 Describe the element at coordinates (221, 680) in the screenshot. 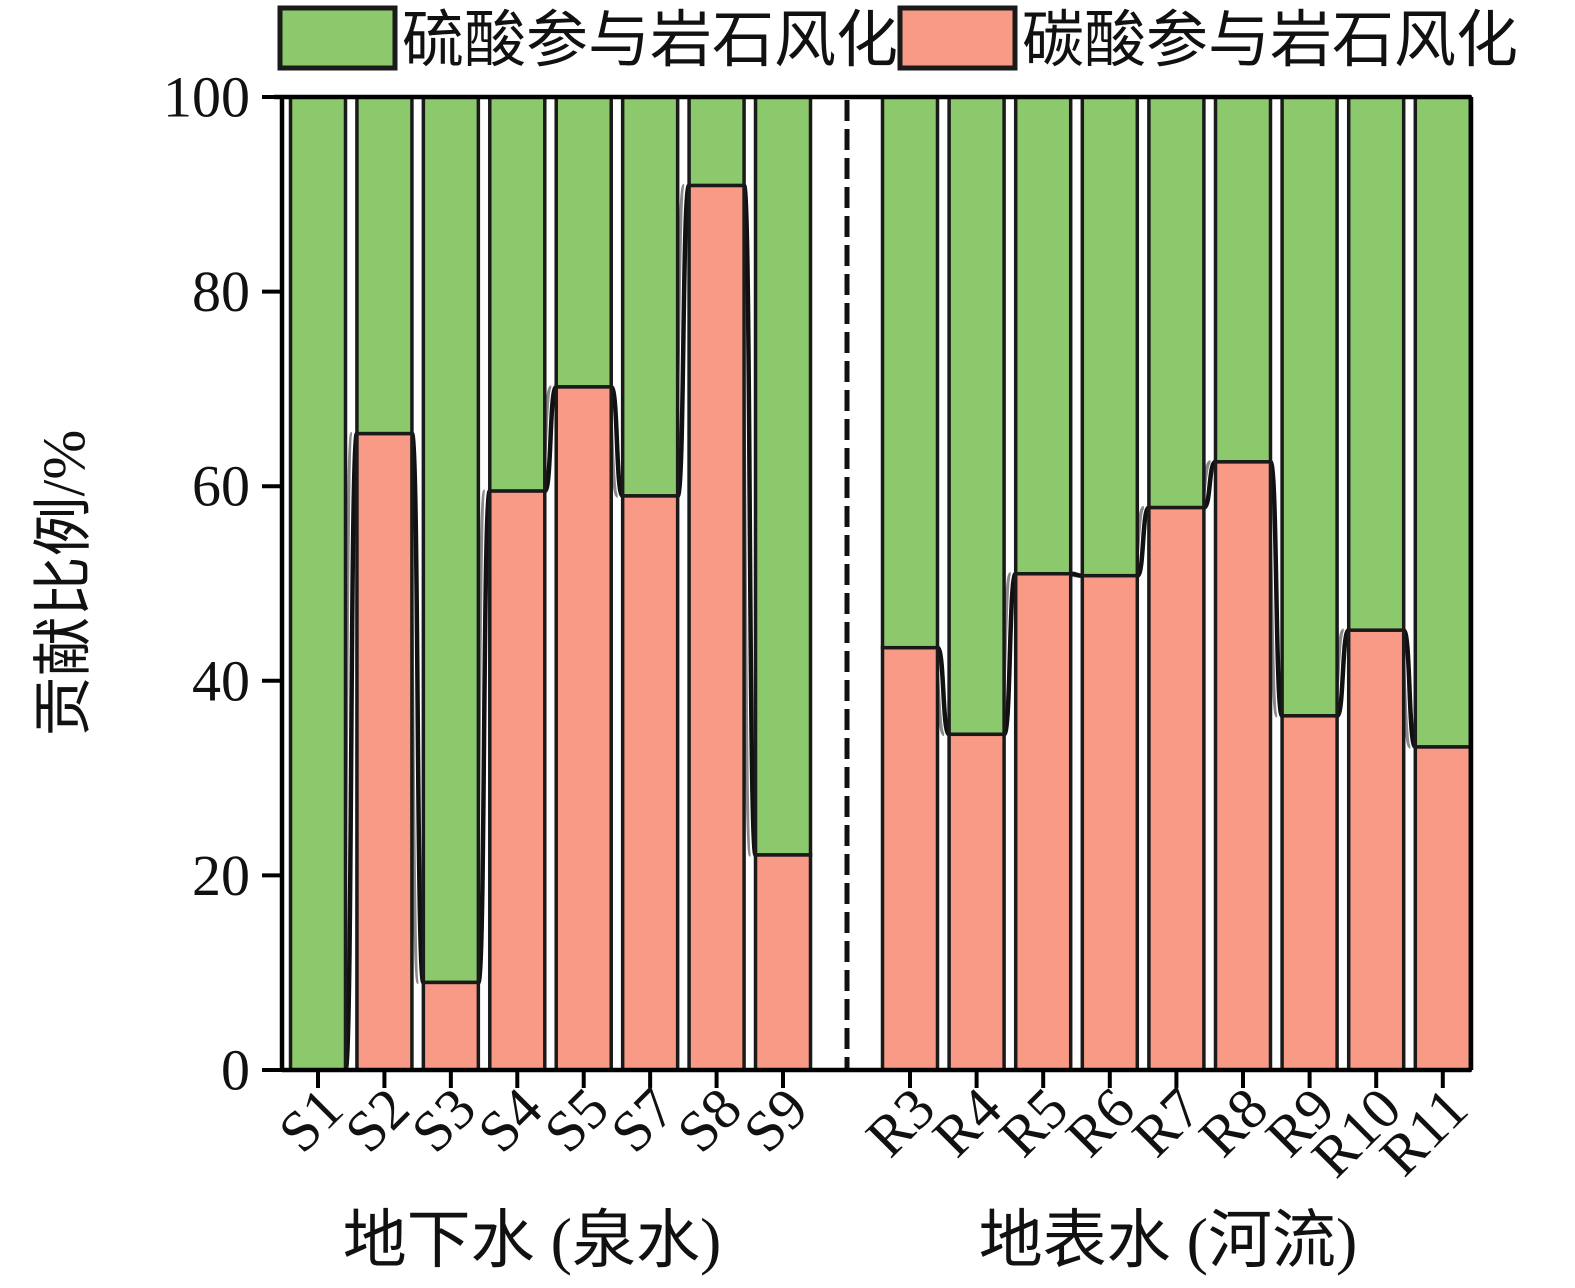

I see `y-tick-label-40: 40` at that location.